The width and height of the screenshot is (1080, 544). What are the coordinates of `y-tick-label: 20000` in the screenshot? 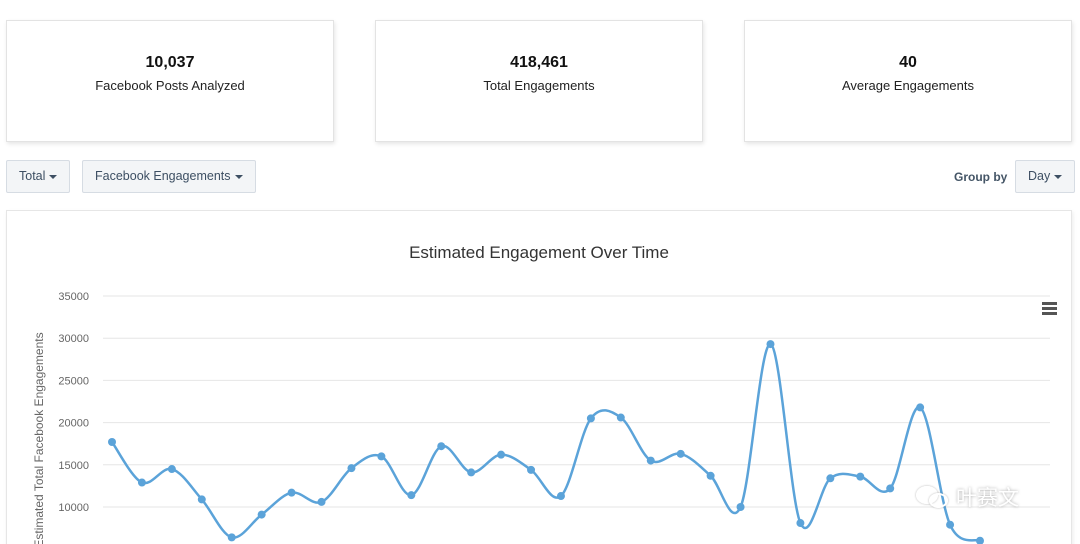 It's located at (73, 424).